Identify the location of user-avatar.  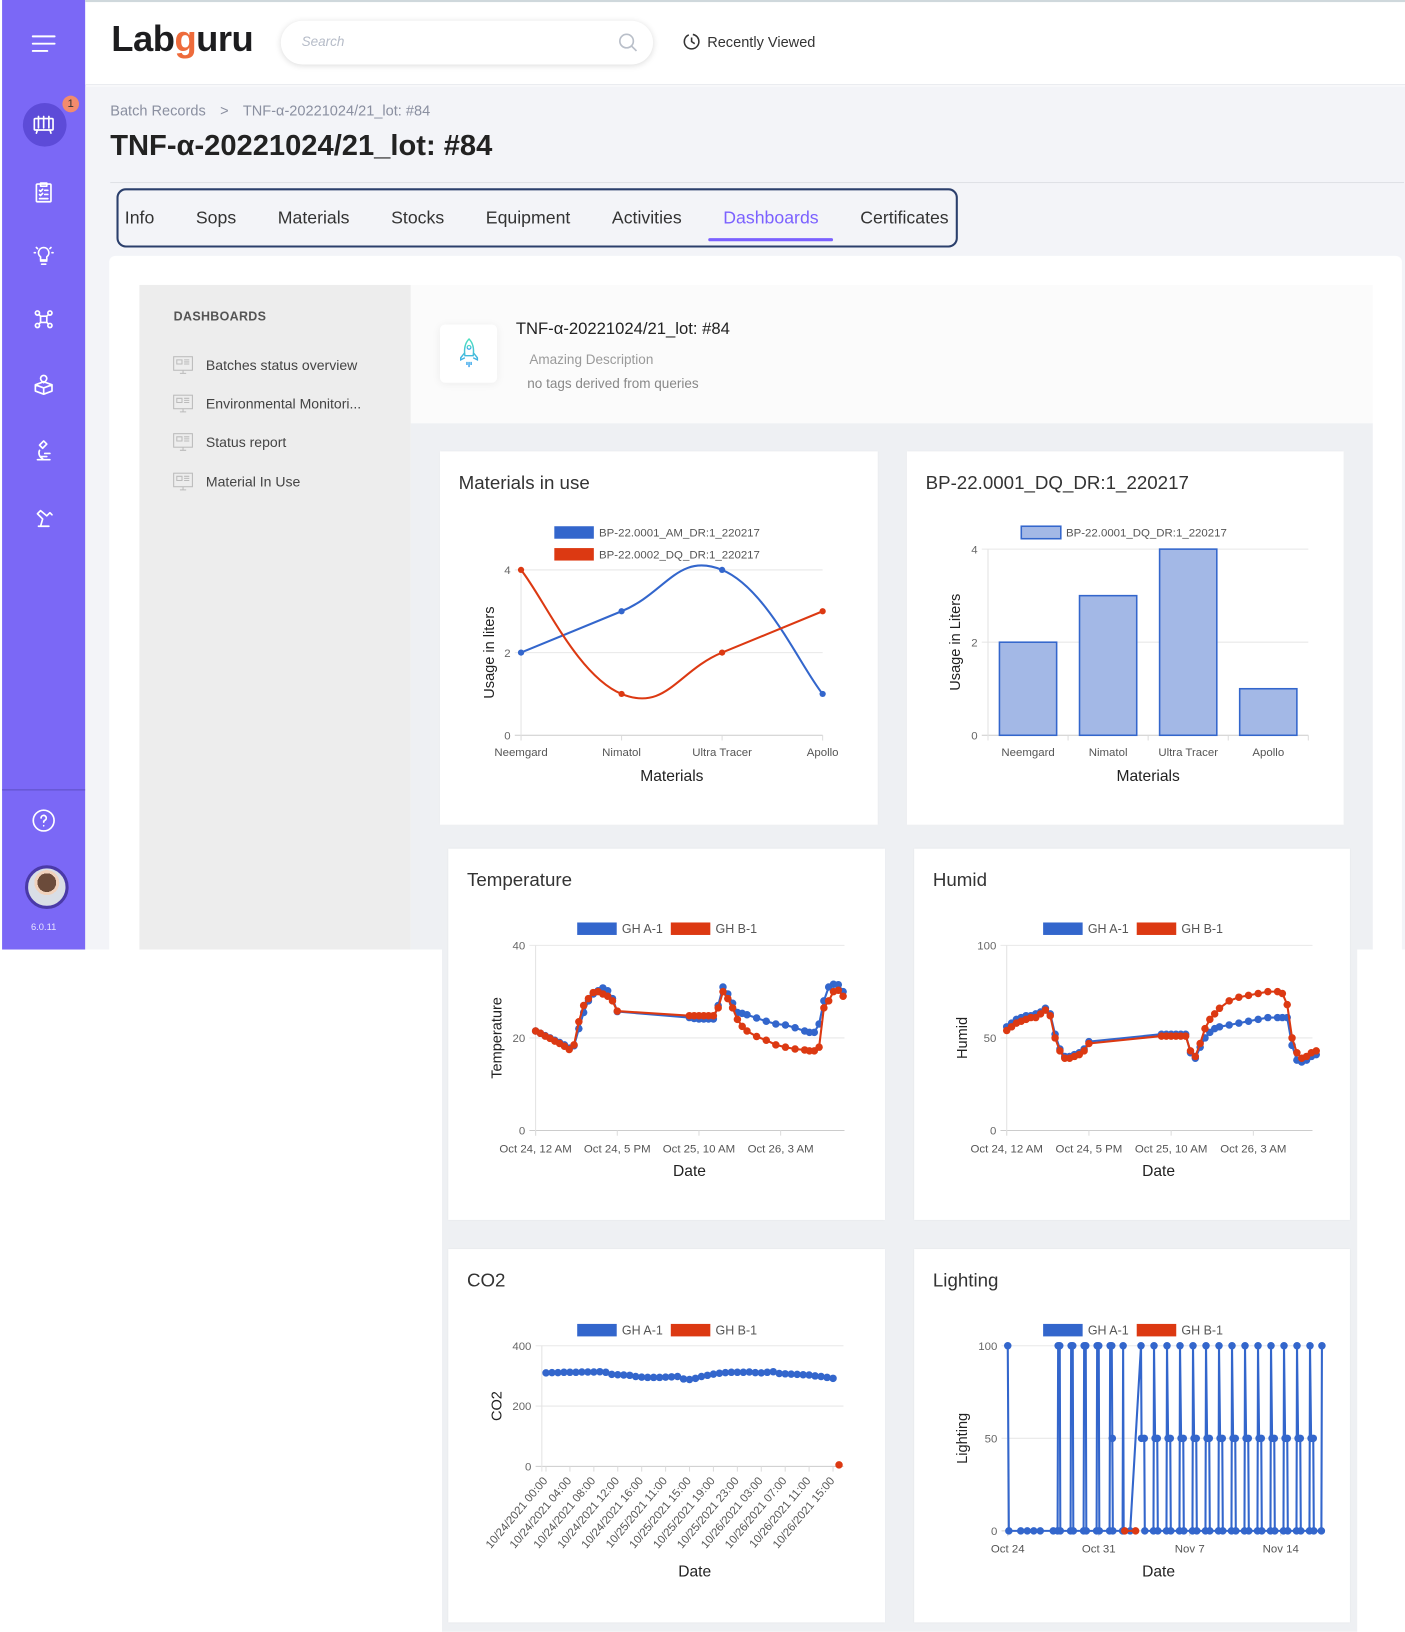
(46, 887).